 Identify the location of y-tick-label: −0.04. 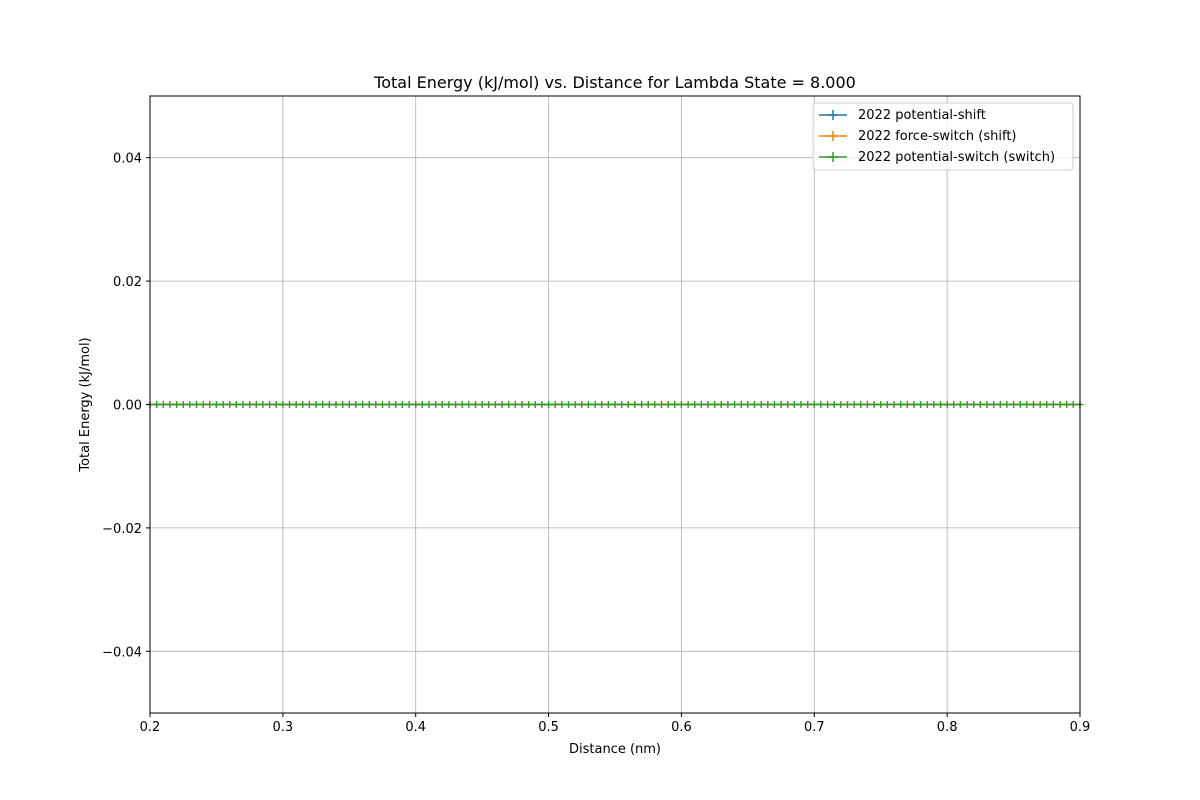
(122, 652).